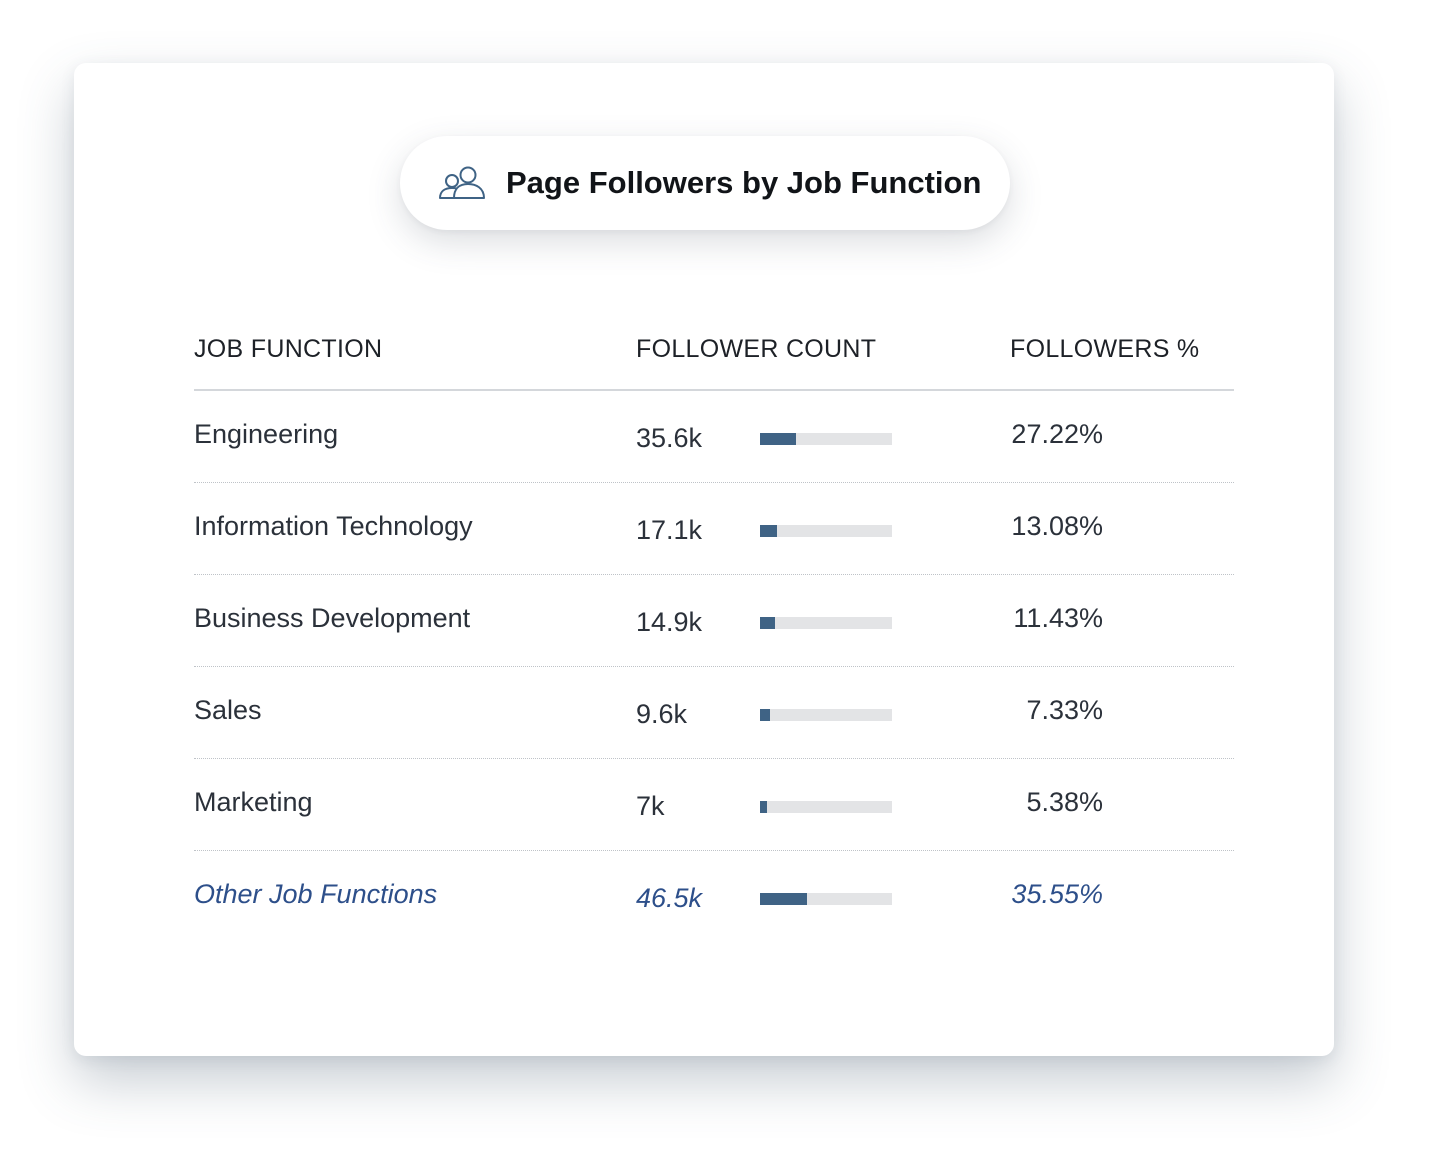 Image resolution: width=1438 pixels, height=1171 pixels. I want to click on followers-percent: 5.38%, so click(1064, 802).